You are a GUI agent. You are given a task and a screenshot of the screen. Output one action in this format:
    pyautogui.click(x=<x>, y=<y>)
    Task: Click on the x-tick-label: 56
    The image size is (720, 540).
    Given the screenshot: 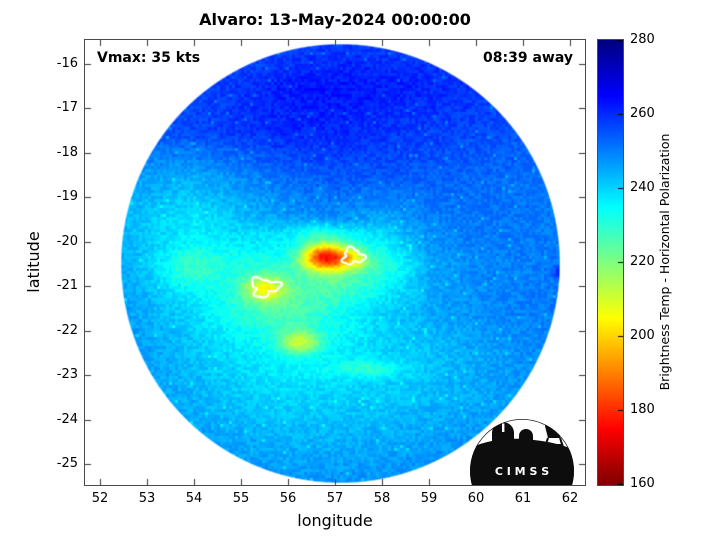 What is the action you would take?
    pyautogui.click(x=288, y=498)
    